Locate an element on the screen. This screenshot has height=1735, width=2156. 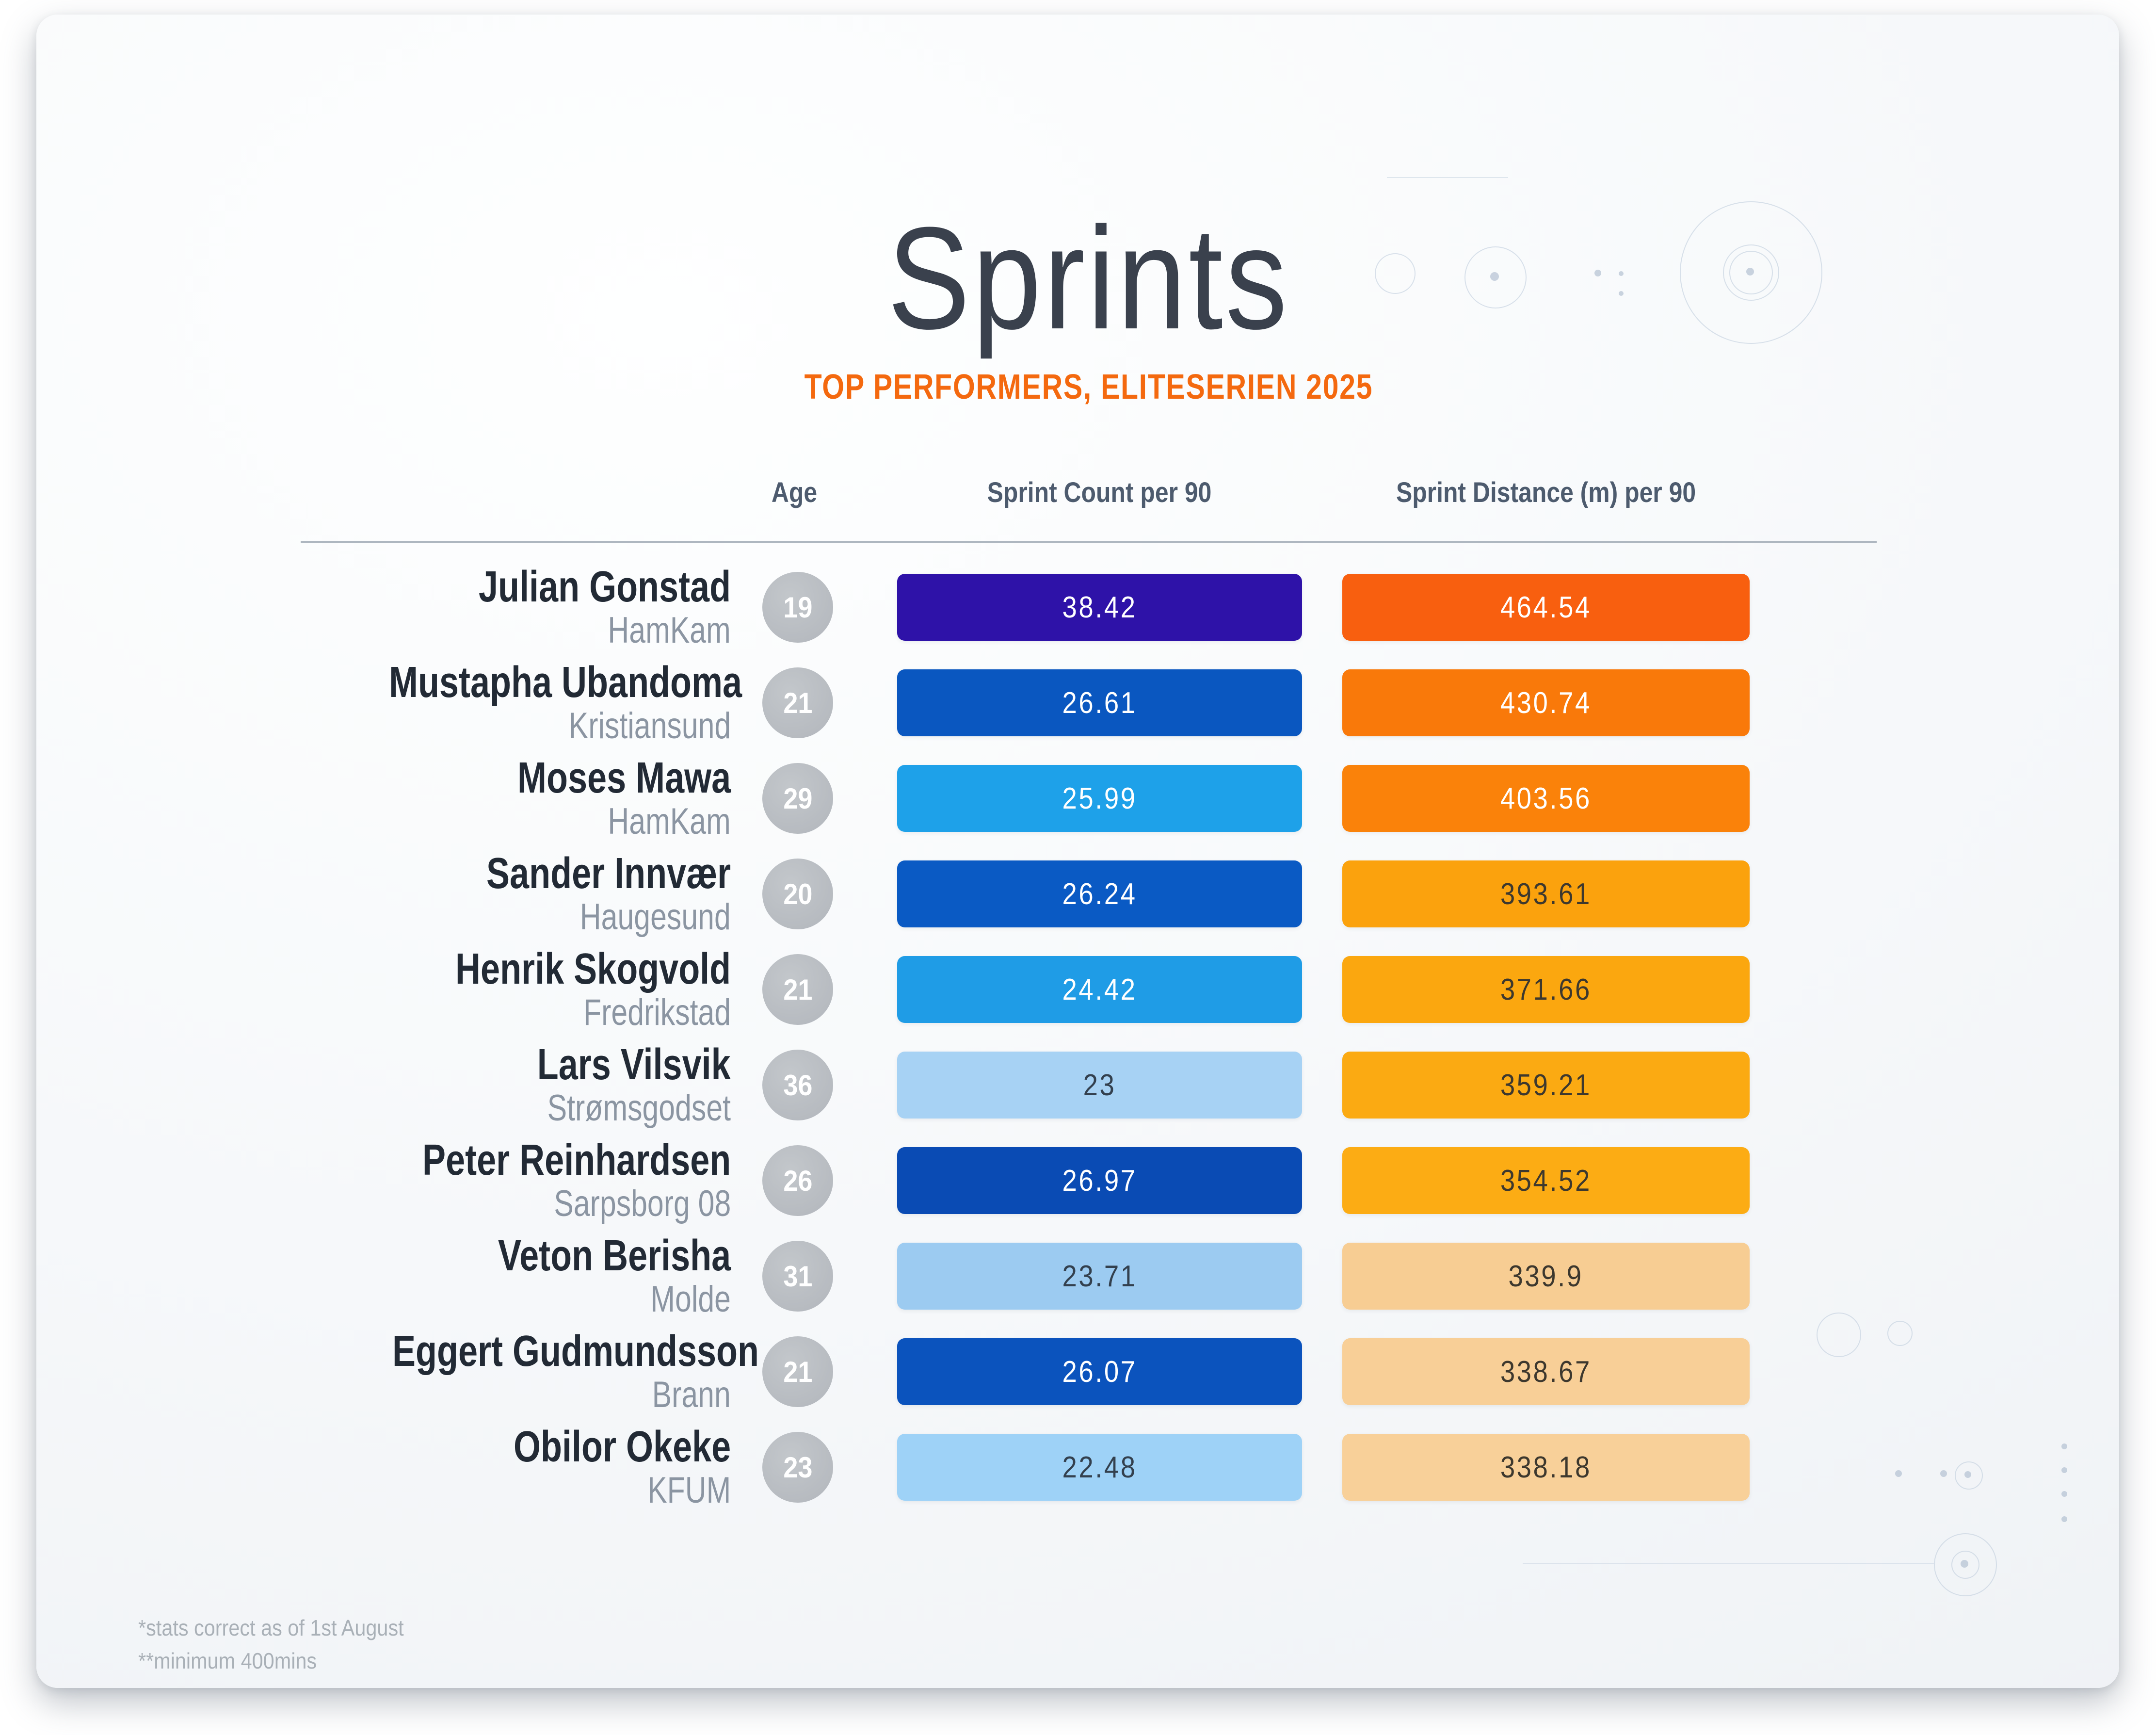
player-name: Veton Berisha is located at coordinates (614, 1256).